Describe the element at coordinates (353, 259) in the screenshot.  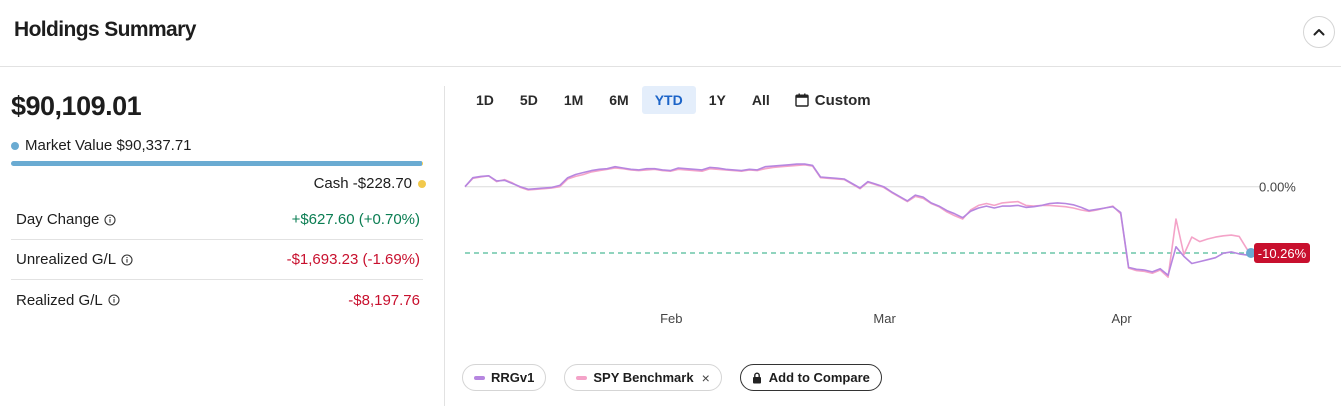
I see `unrealized-gl-value: -$1,693.23 (-1.69%)` at that location.